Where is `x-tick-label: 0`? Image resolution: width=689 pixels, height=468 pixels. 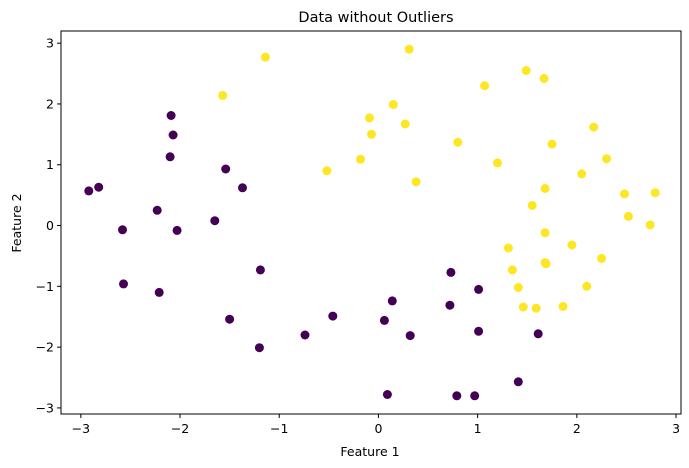 x-tick-label: 0 is located at coordinates (378, 428).